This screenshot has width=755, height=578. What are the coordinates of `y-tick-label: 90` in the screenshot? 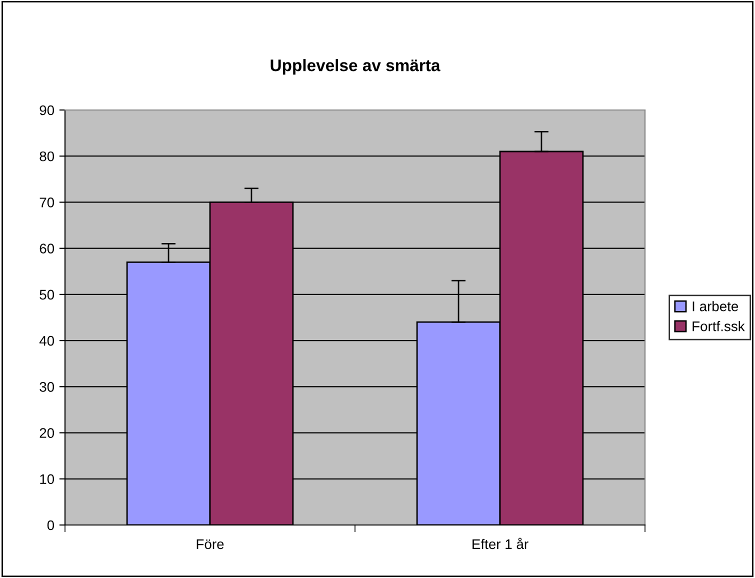 It's located at (47, 110).